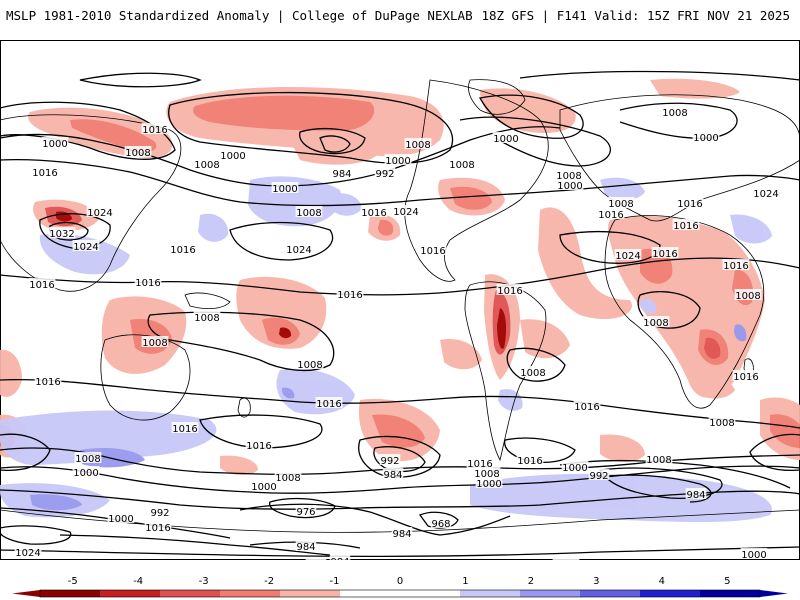 This screenshot has width=800, height=600. I want to click on isobar-label: 968, so click(440, 524).